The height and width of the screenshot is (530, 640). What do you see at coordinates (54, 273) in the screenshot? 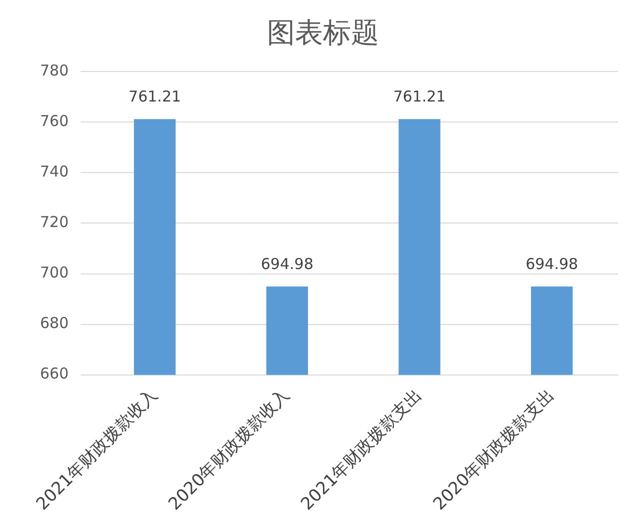
I see `y-tick-label: 700` at bounding box center [54, 273].